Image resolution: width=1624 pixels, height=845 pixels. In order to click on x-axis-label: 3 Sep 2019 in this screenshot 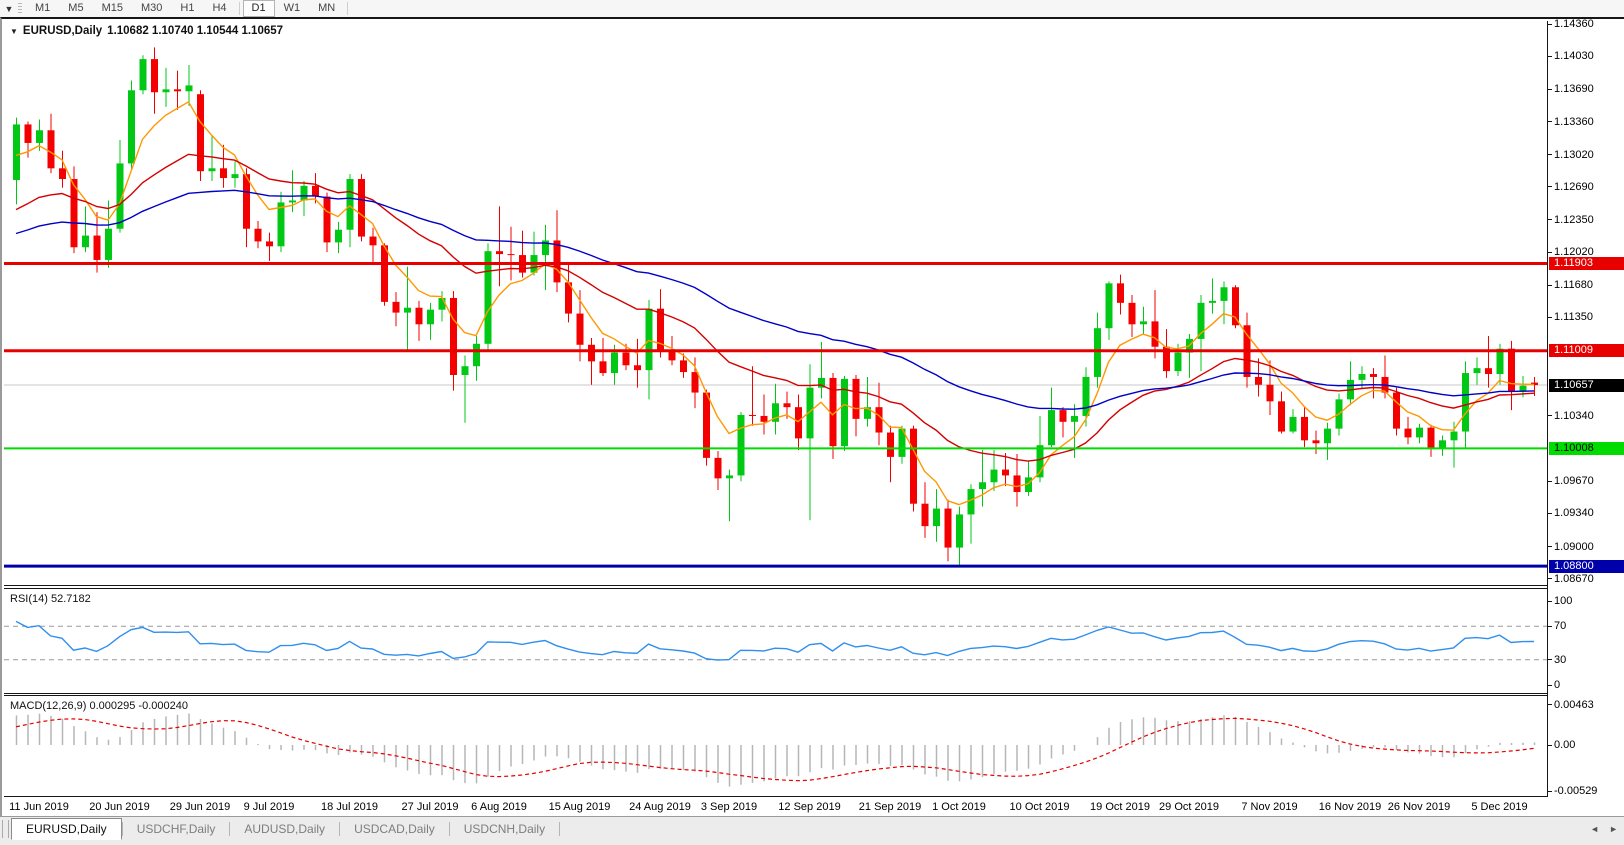, I will do `click(729, 807)`.